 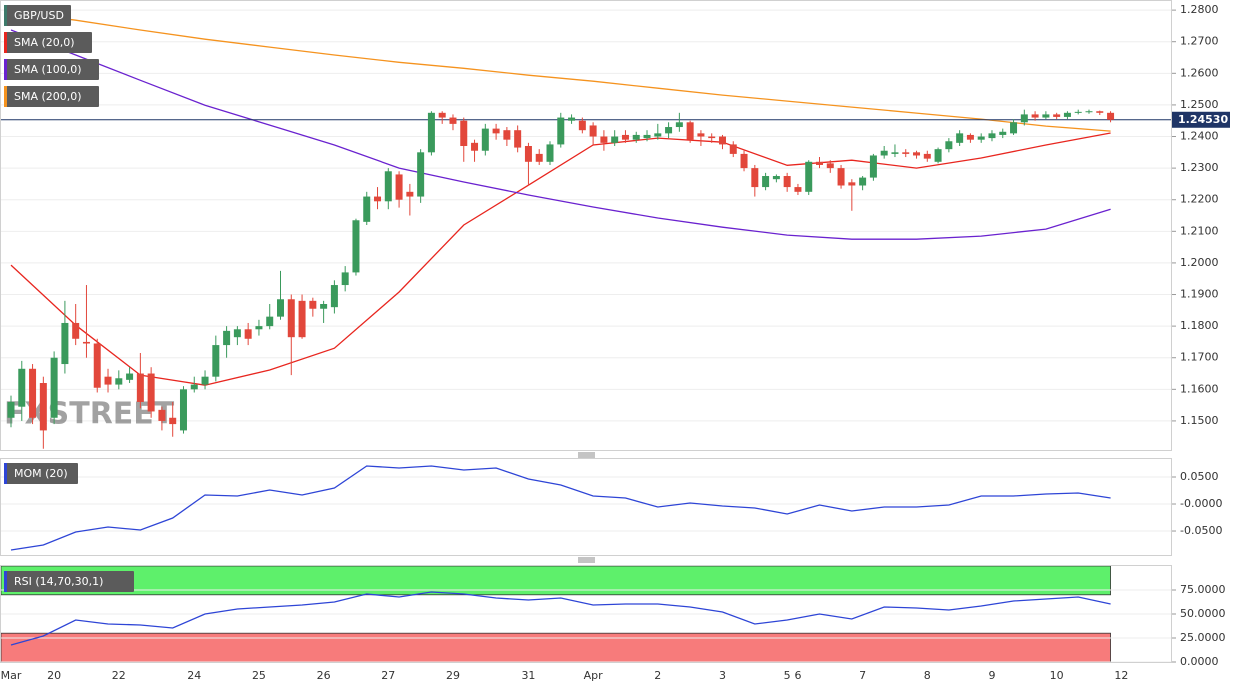 I want to click on x-tick-label: 8, so click(x=927, y=675).